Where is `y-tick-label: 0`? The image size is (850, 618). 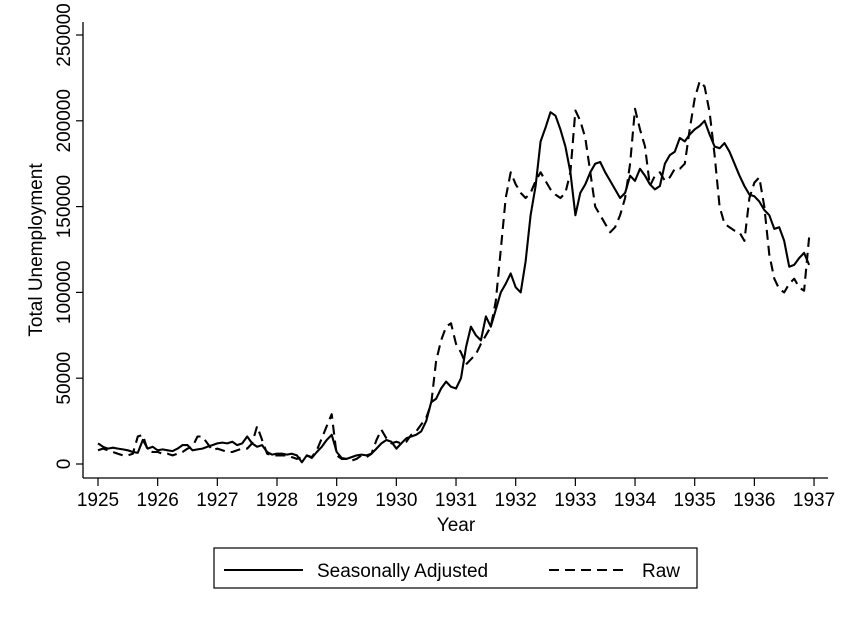 y-tick-label: 0 is located at coordinates (64, 464).